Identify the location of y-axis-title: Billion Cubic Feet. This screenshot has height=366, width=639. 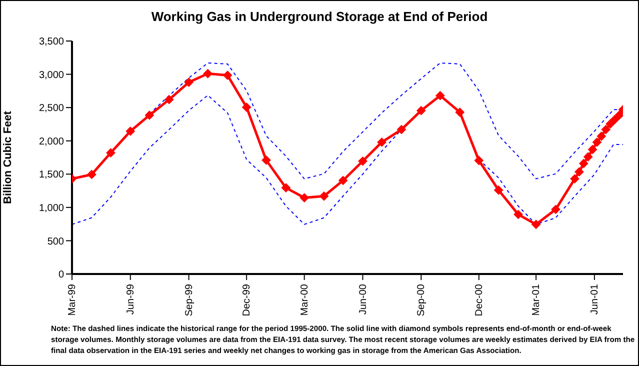
(8, 157).